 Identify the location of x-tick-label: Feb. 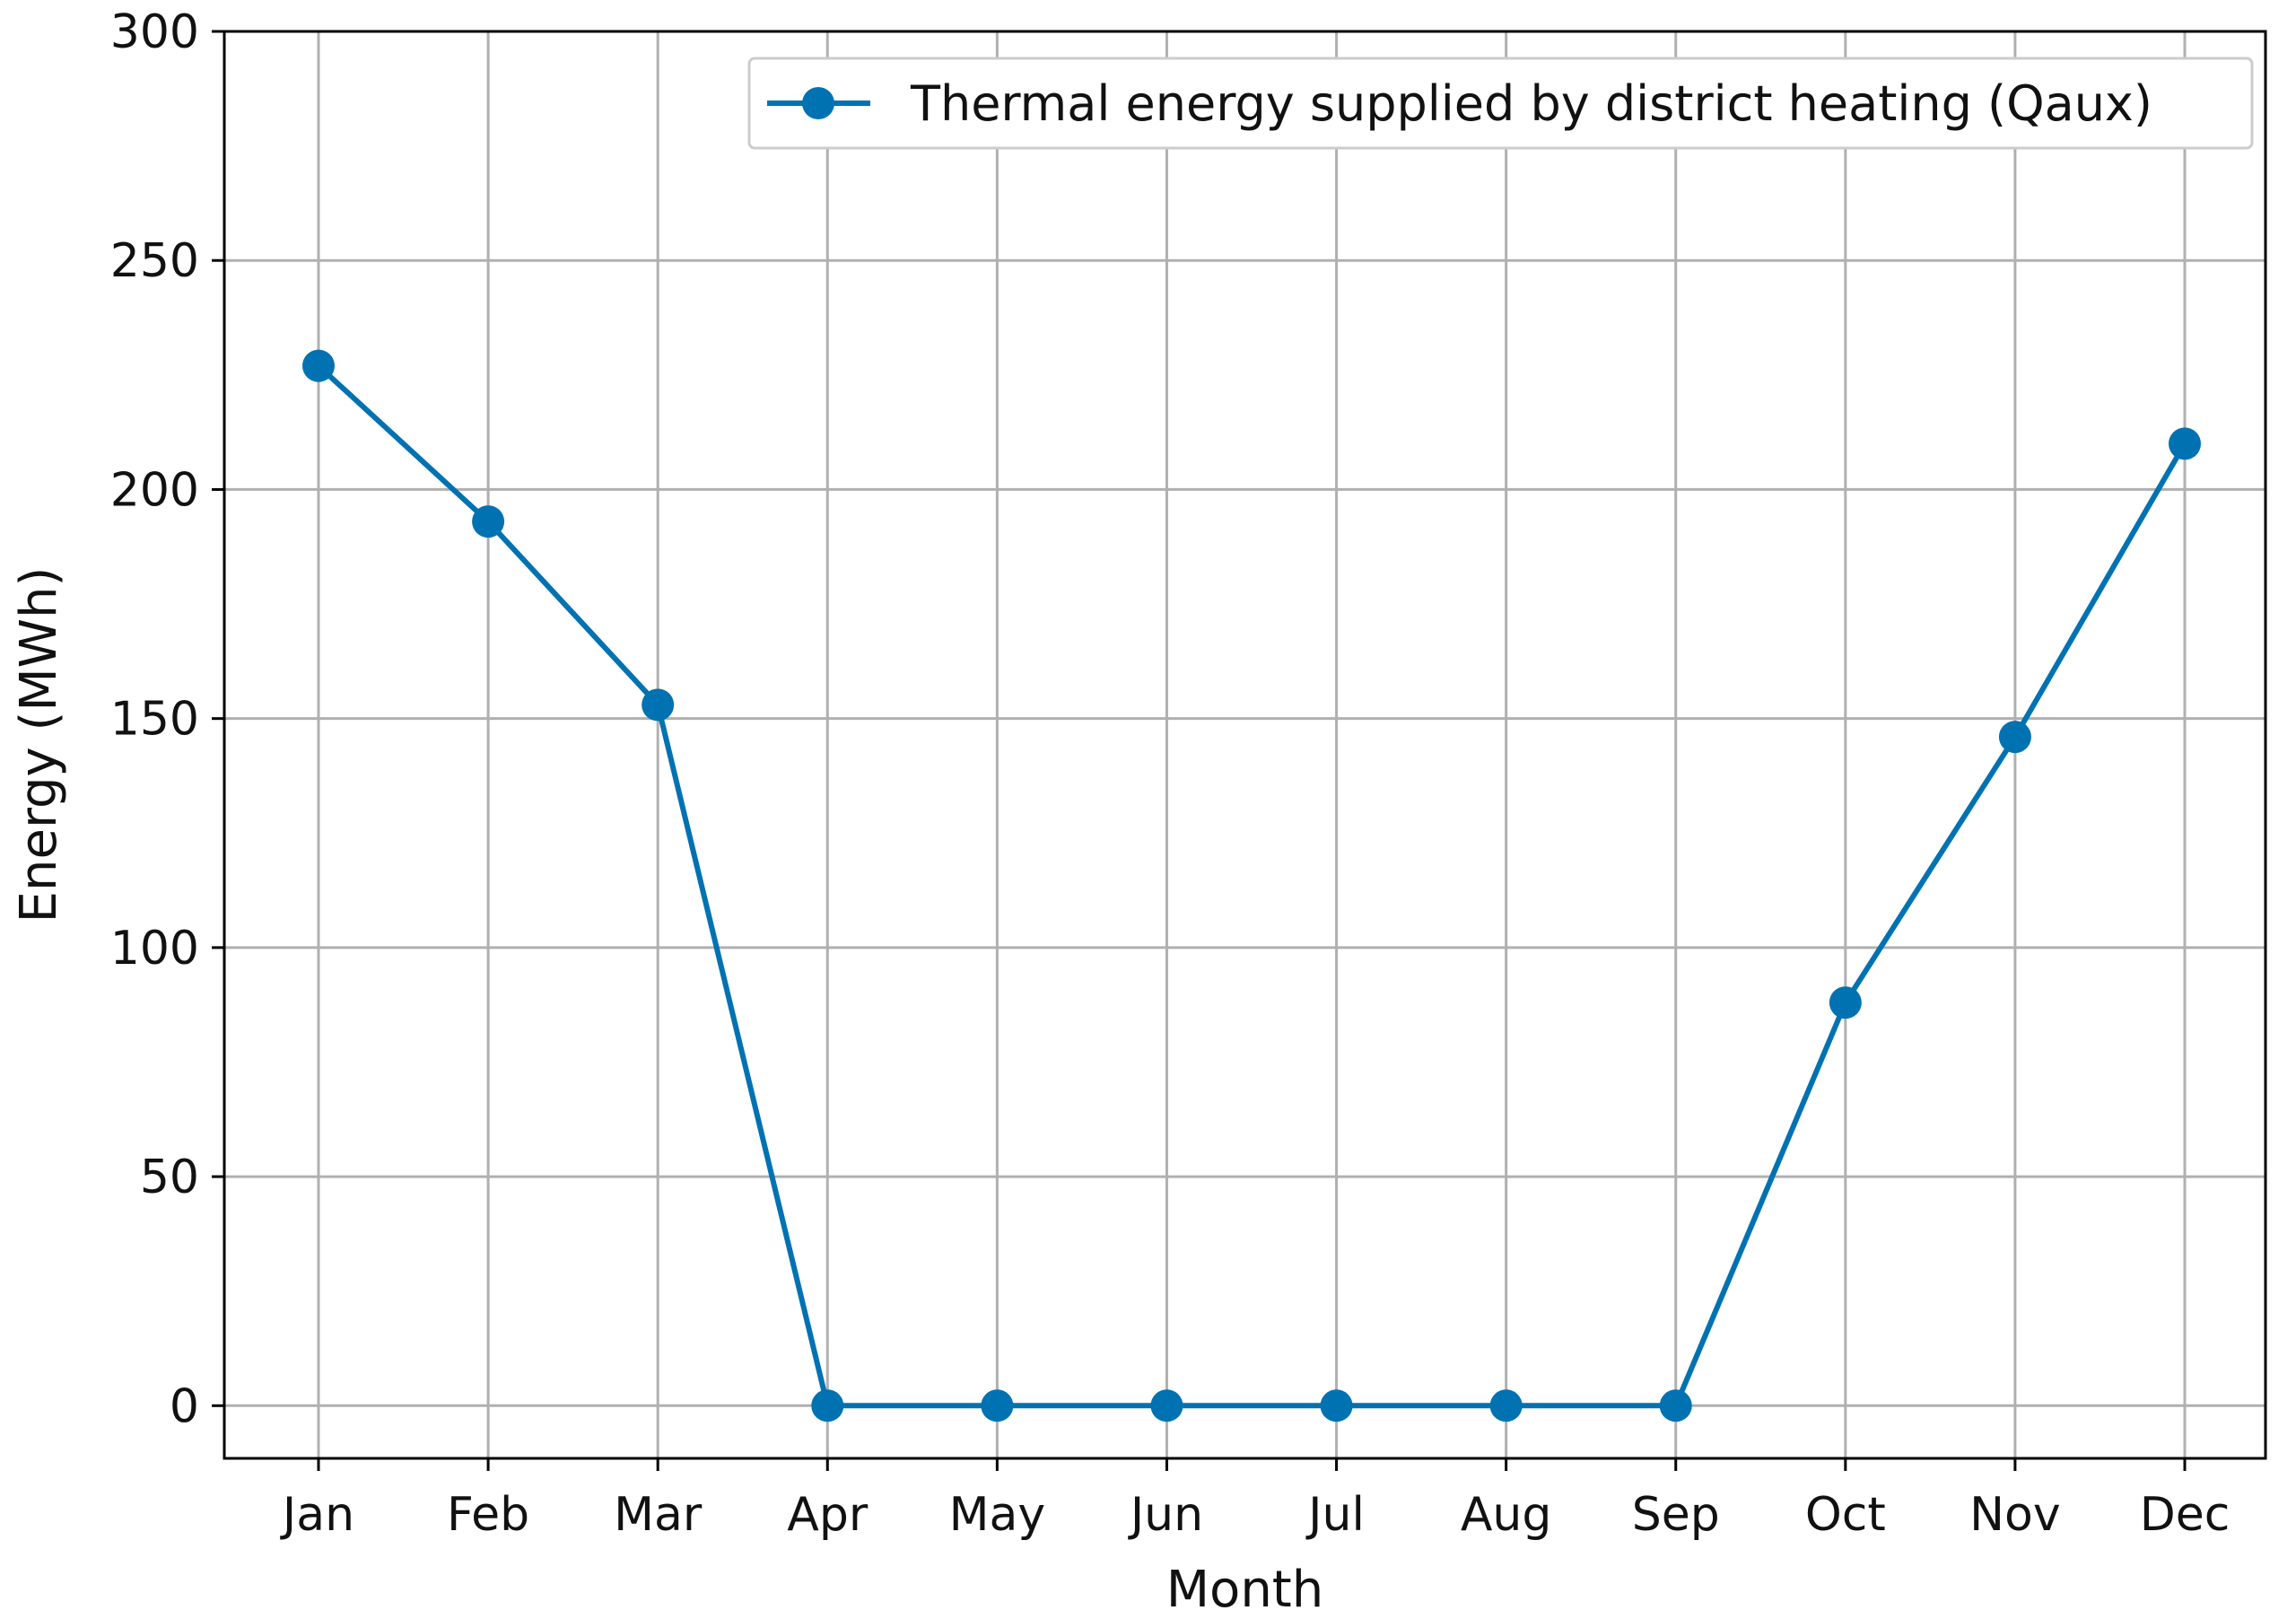
(488, 1515).